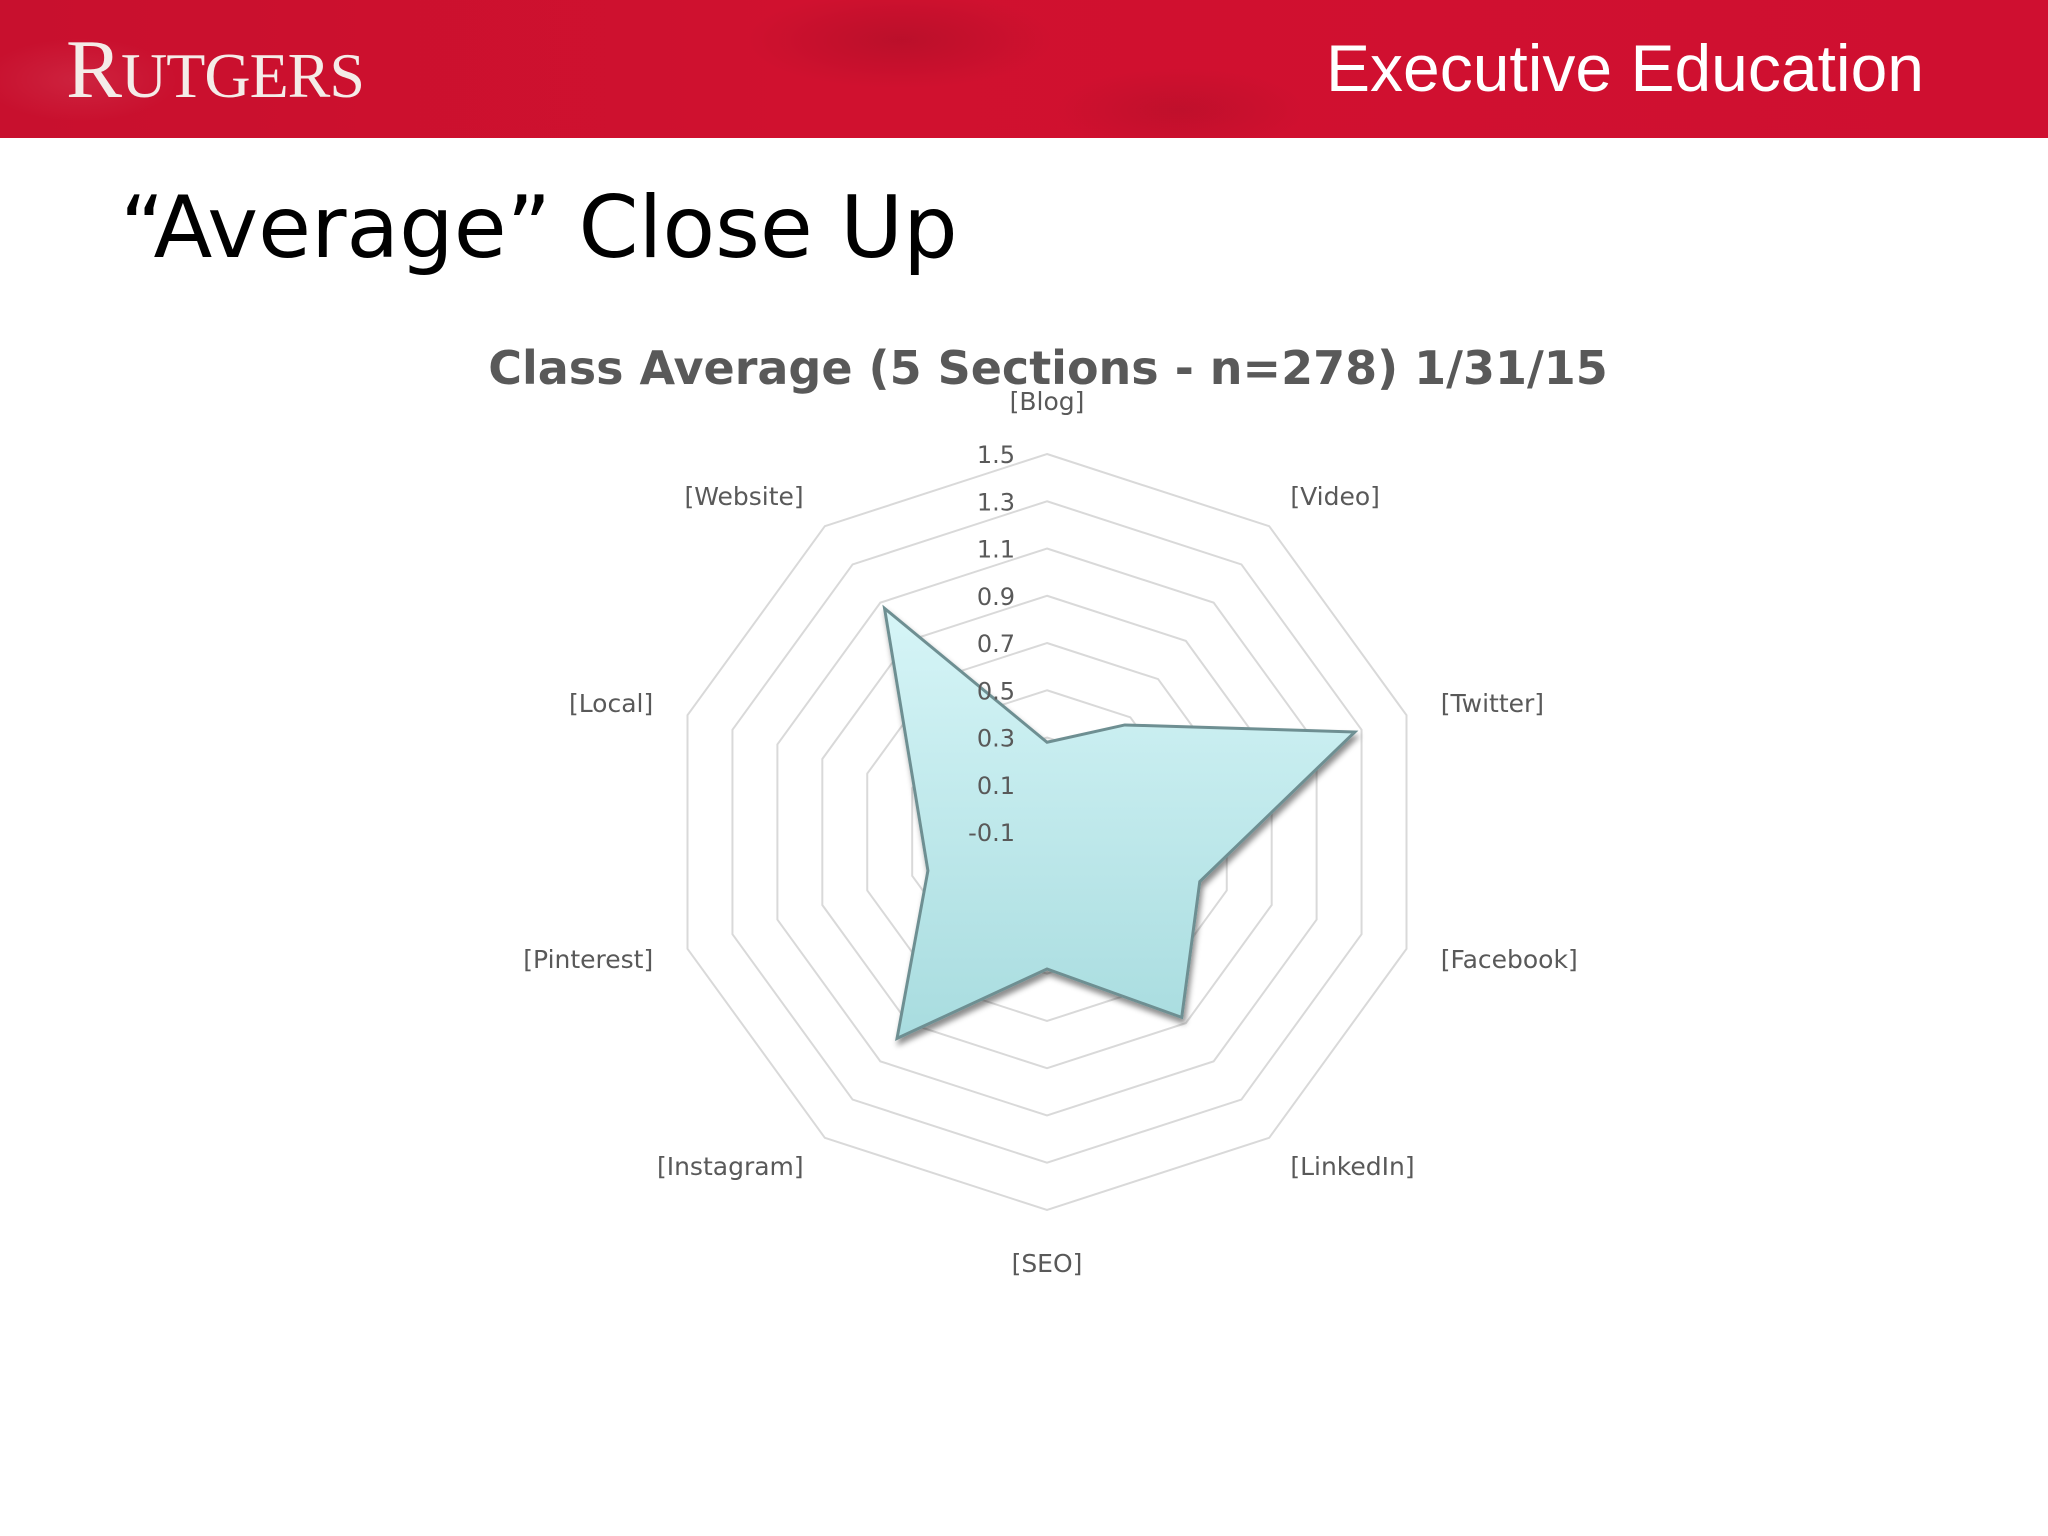  I want to click on tick-label: 0.3, so click(996, 739).